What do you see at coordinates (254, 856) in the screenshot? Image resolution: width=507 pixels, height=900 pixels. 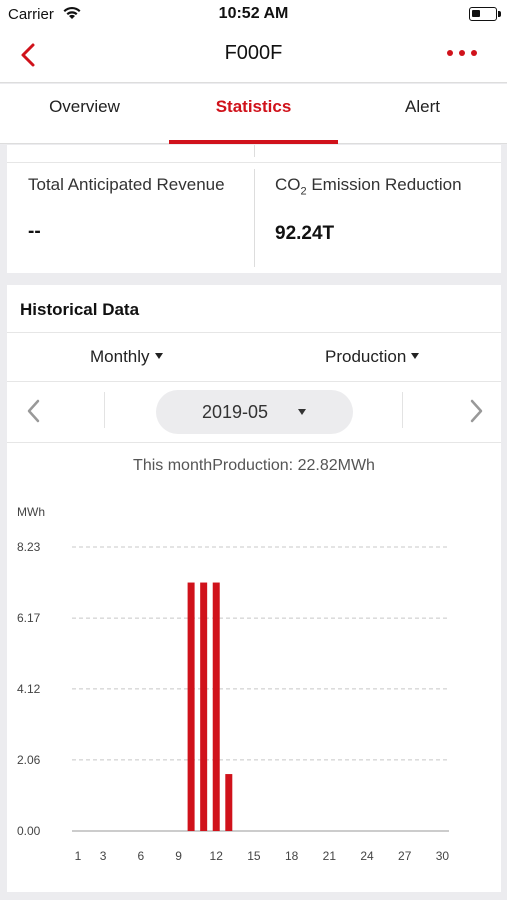 I see `x-tick-label: 15` at bounding box center [254, 856].